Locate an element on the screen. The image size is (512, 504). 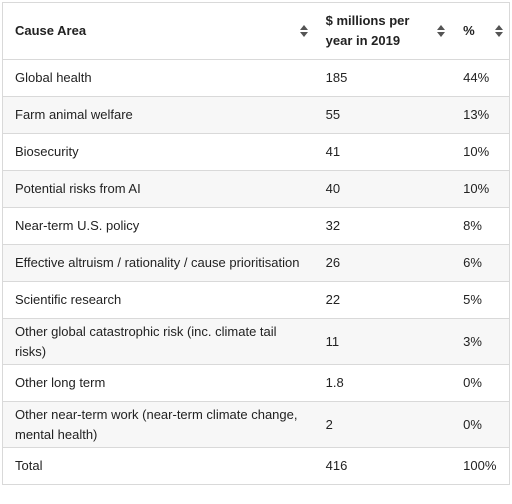
table-row: Global health 185 44% is located at coordinates (256, 77).